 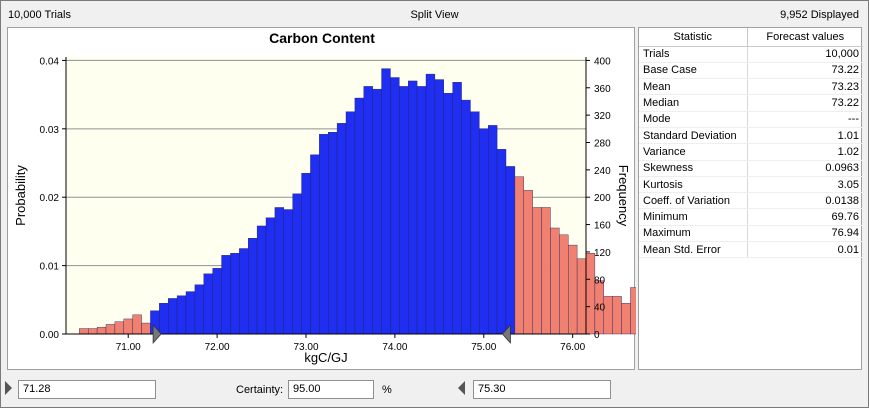 I want to click on statistic-name: Skewness, so click(x=693, y=168).